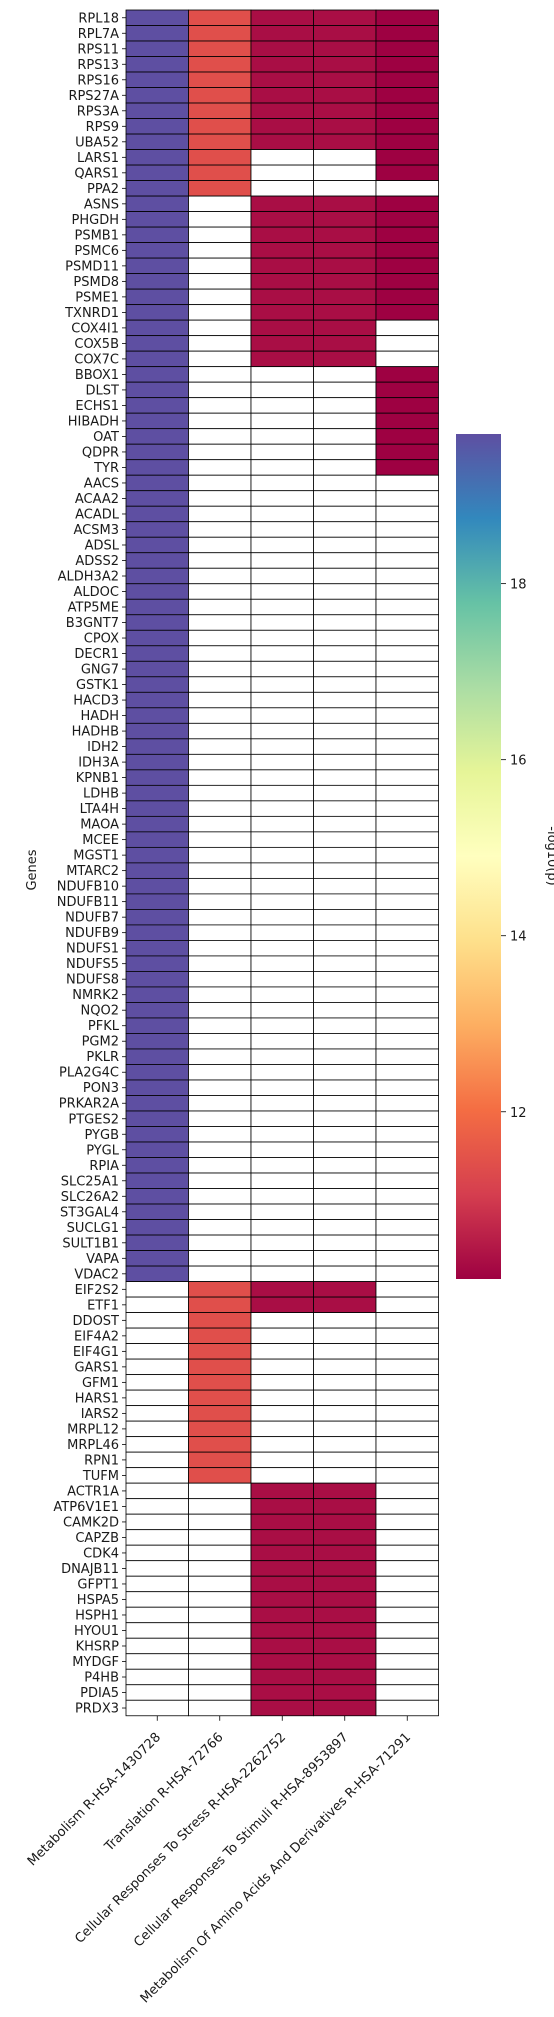 The image size is (554, 2017). I want to click on gene-label: ADSS2, so click(97, 561).